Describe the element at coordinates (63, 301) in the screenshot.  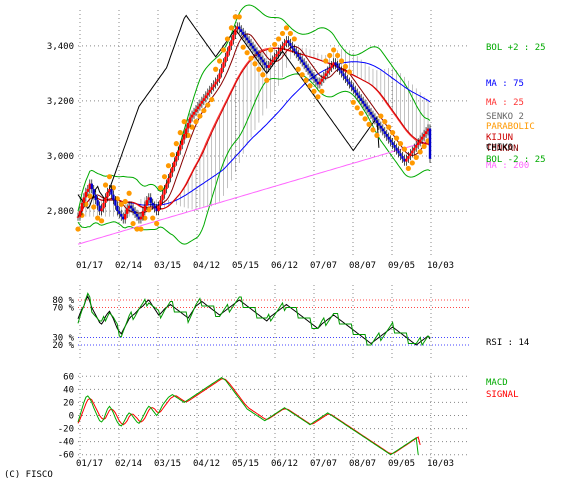
I see `y-tick-label: 80 %` at that location.